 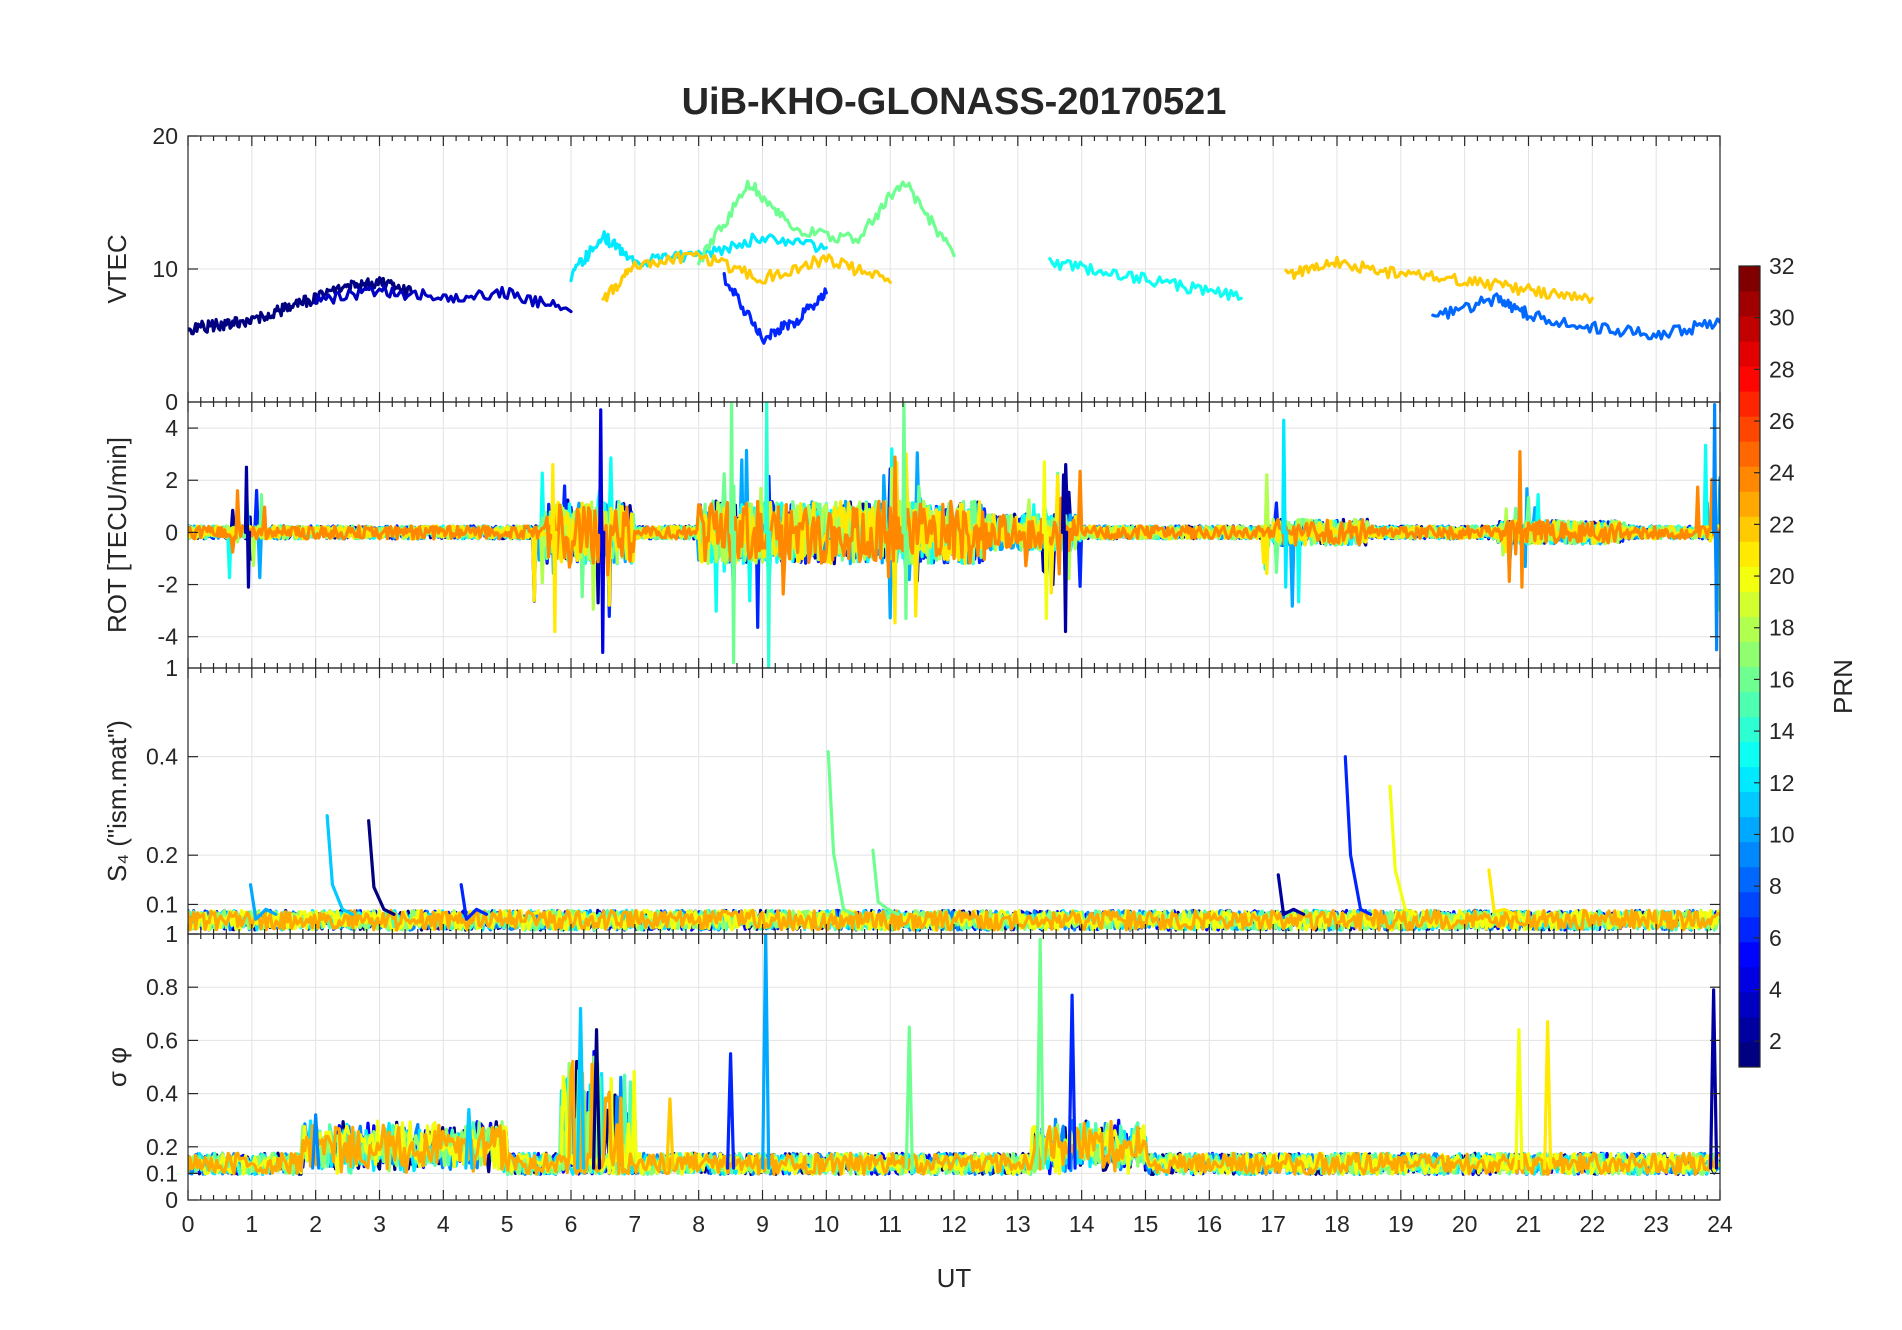 What do you see at coordinates (827, 1224) in the screenshot?
I see `x-tick-label: 10` at bounding box center [827, 1224].